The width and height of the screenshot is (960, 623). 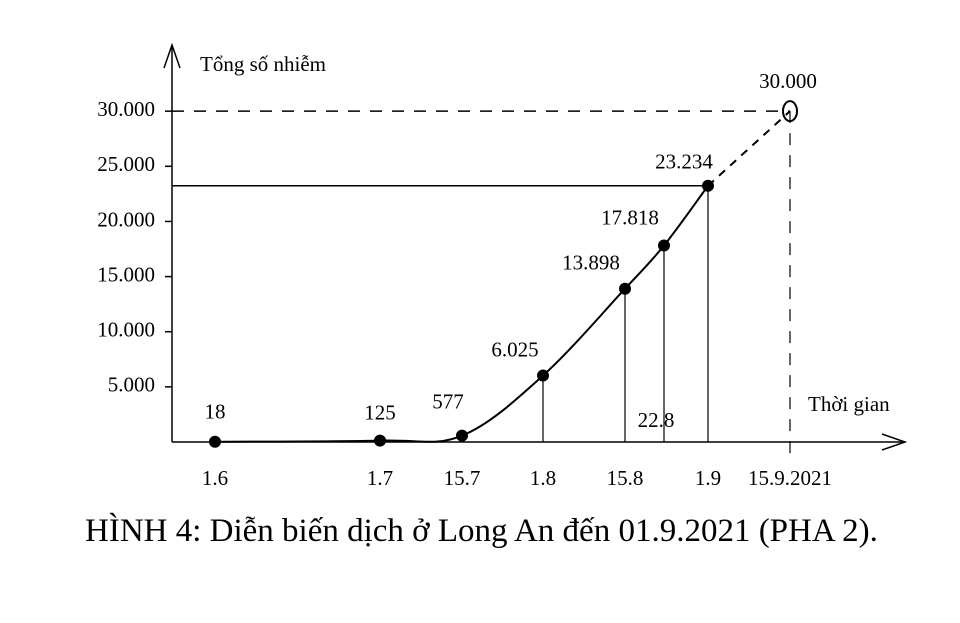 What do you see at coordinates (448, 401) in the screenshot?
I see `value-label: 577` at bounding box center [448, 401].